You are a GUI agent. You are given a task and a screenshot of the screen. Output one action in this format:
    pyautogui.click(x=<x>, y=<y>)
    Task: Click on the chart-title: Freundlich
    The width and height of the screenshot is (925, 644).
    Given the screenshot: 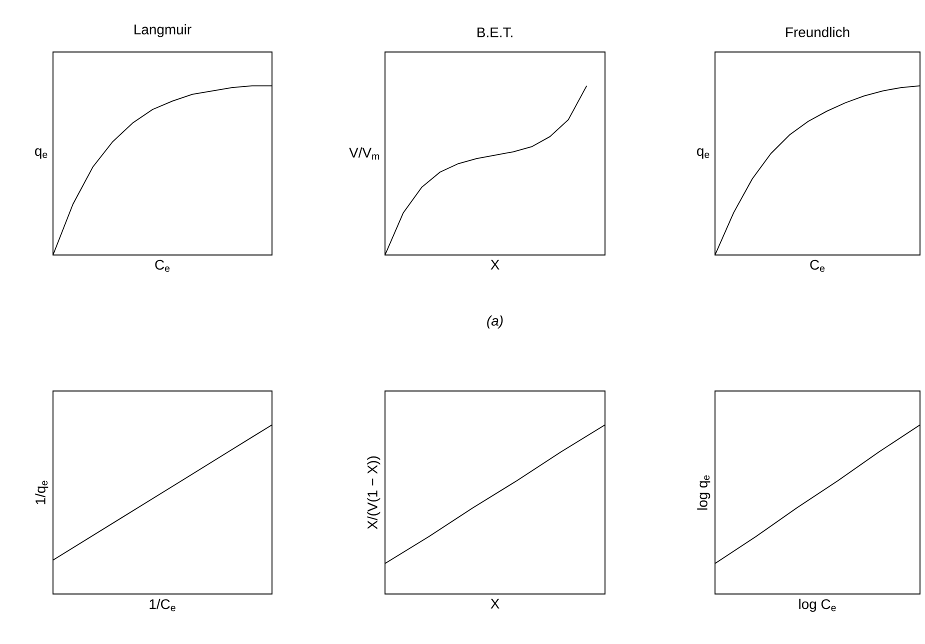 What is the action you would take?
    pyautogui.click(x=818, y=32)
    